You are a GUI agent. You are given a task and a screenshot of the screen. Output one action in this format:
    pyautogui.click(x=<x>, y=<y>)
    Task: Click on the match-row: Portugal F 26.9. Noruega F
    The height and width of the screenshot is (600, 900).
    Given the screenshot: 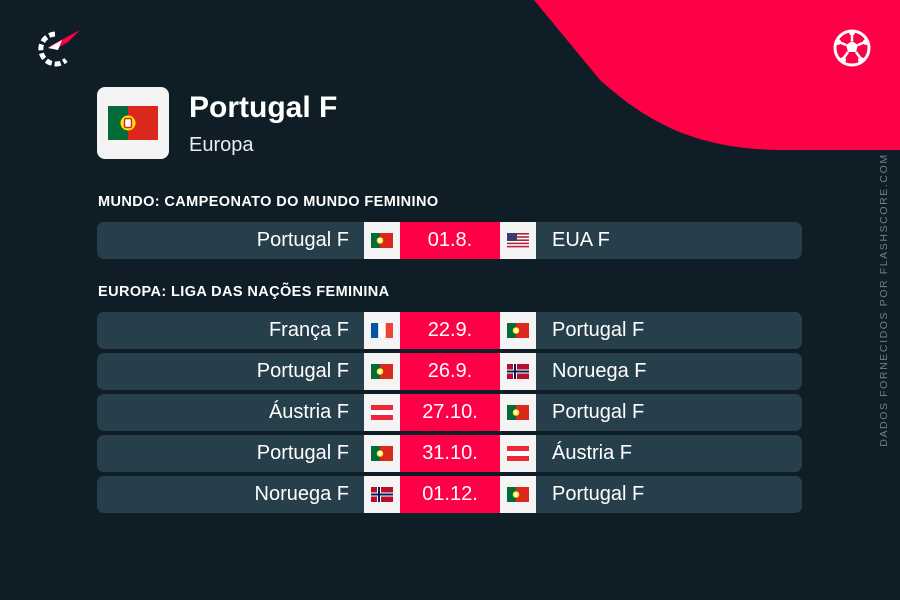 What is the action you would take?
    pyautogui.click(x=449, y=371)
    